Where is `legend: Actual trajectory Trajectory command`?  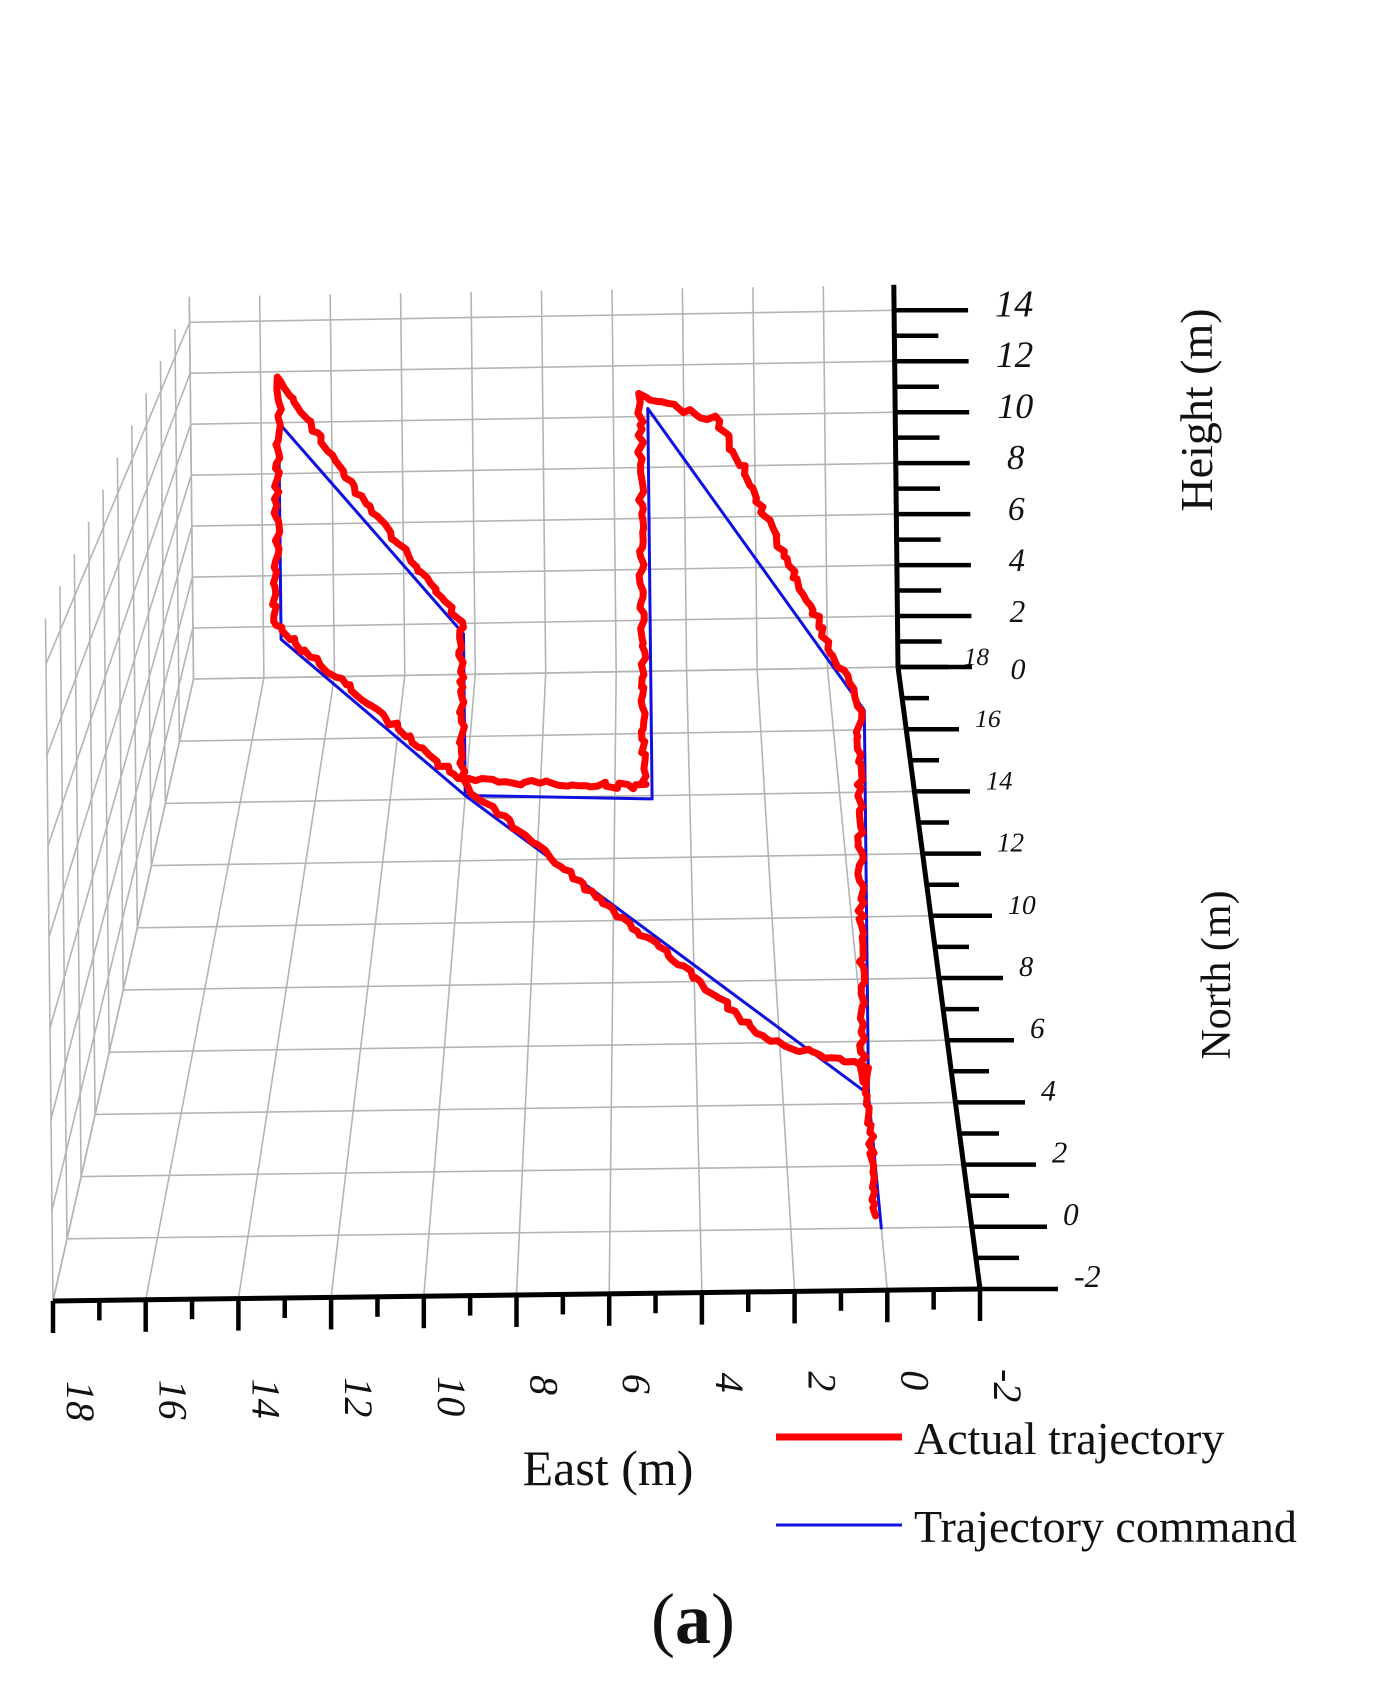 legend: Actual trajectory Trajectory command is located at coordinates (1036, 1482).